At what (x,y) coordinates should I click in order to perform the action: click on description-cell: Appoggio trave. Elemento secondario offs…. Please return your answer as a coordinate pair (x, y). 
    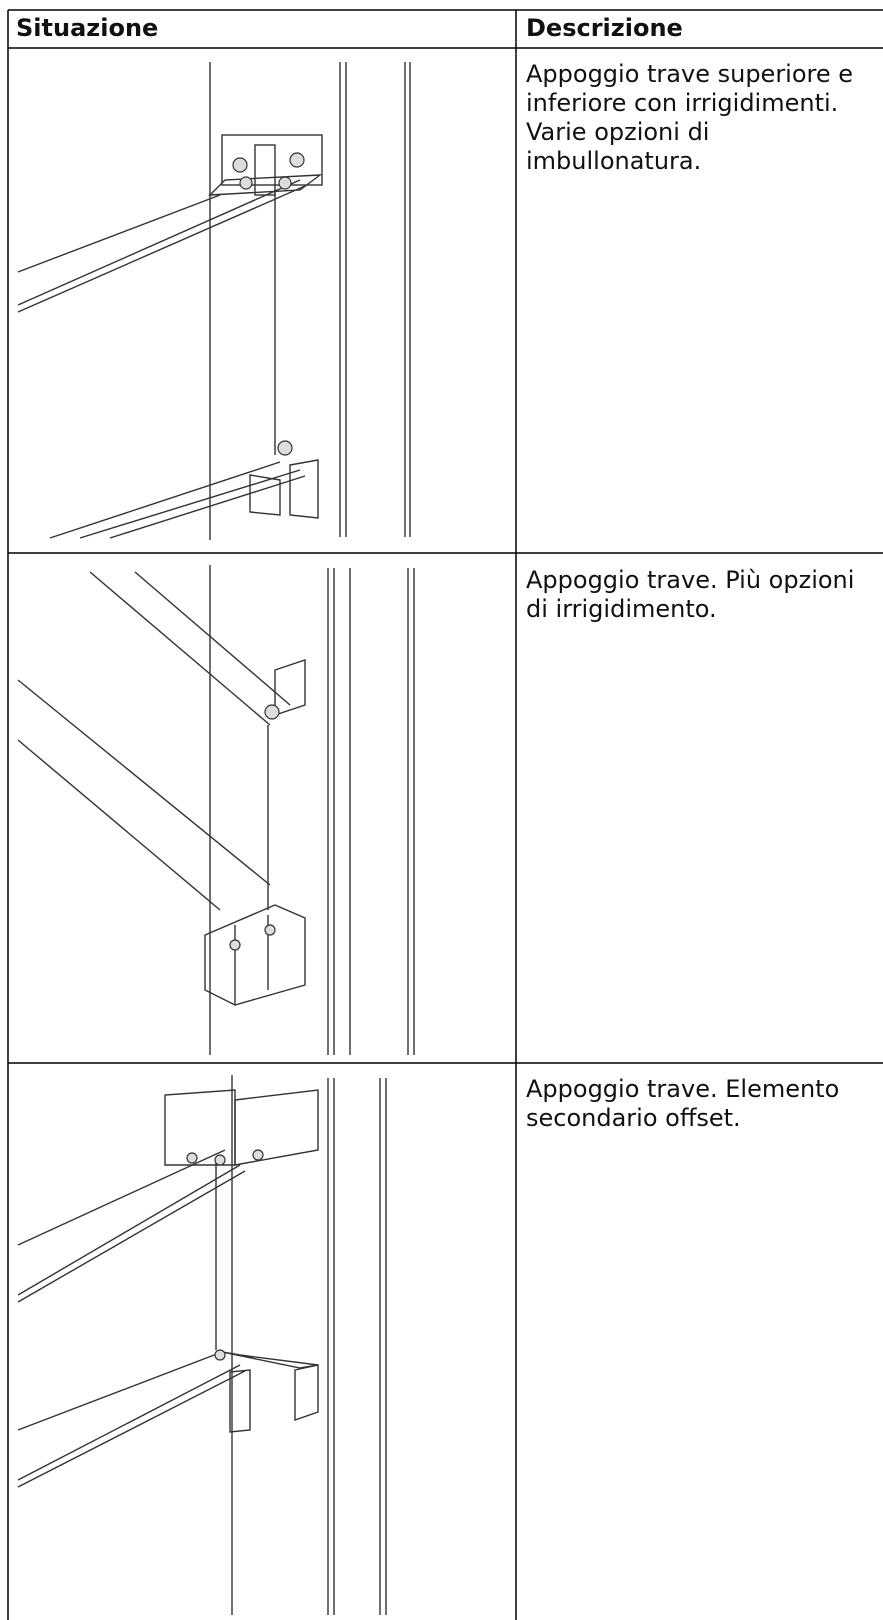
    Looking at the image, I should click on (683, 1103).